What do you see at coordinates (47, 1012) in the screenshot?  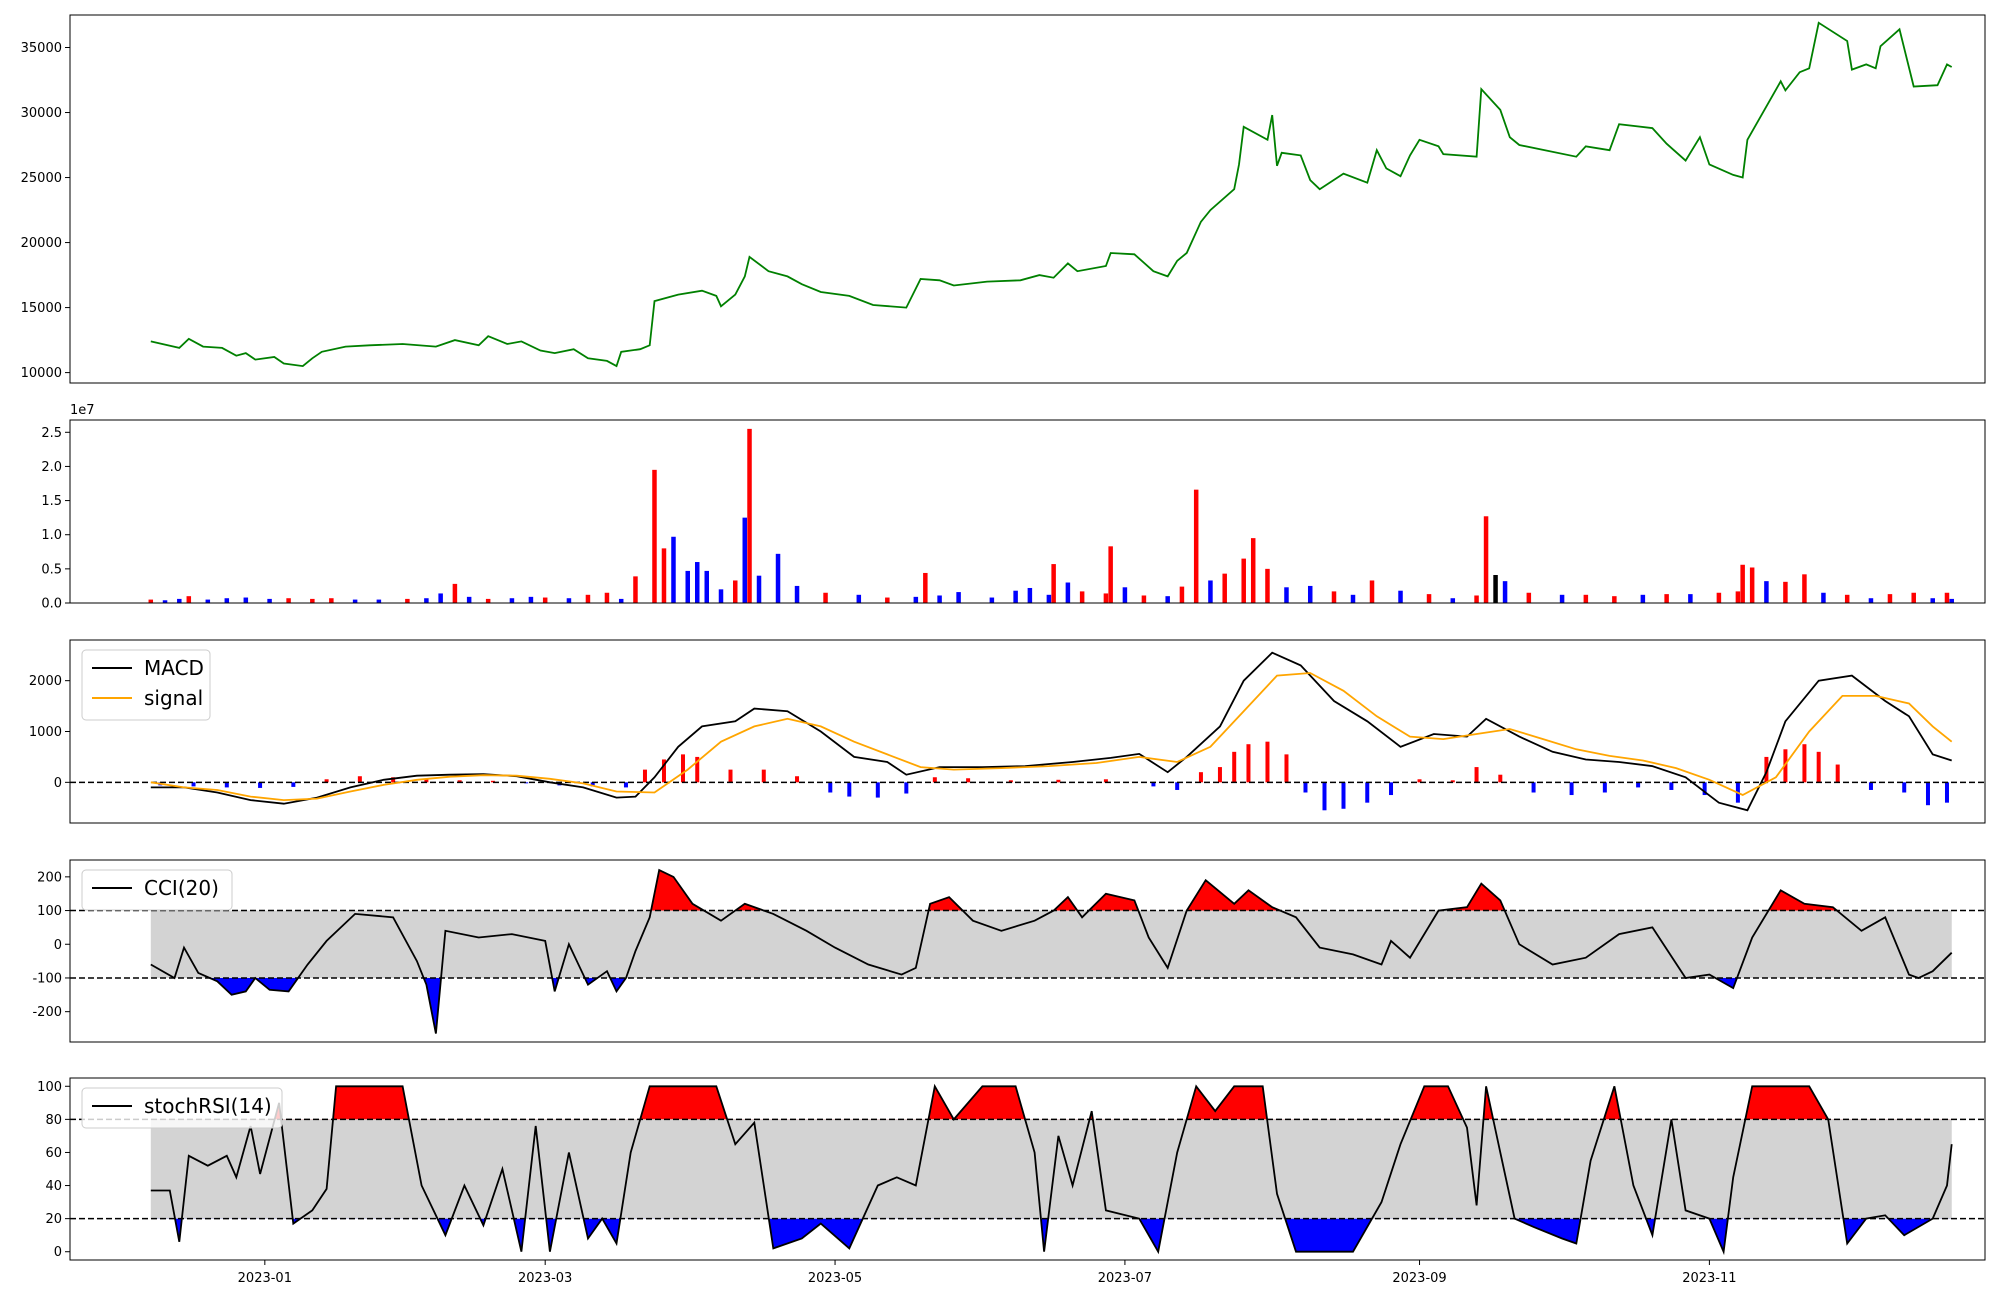 I see `y-tick-label: -200` at bounding box center [47, 1012].